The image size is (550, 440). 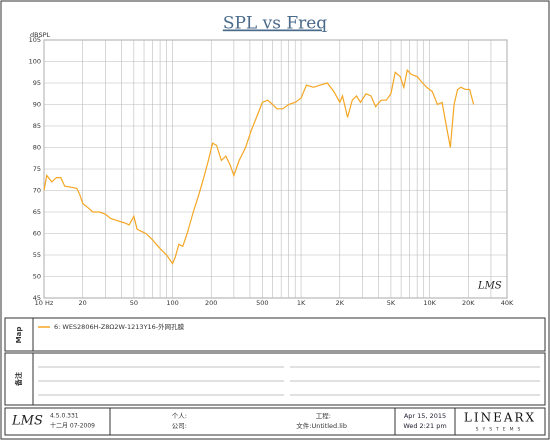 I want to click on build-date: 十二月 07-2009, so click(x=72, y=426).